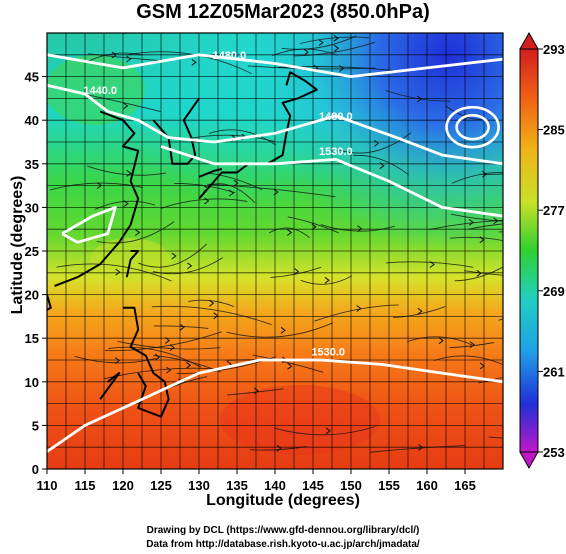  Describe the element at coordinates (32, 382) in the screenshot. I see `y-tick-label: 10` at that location.